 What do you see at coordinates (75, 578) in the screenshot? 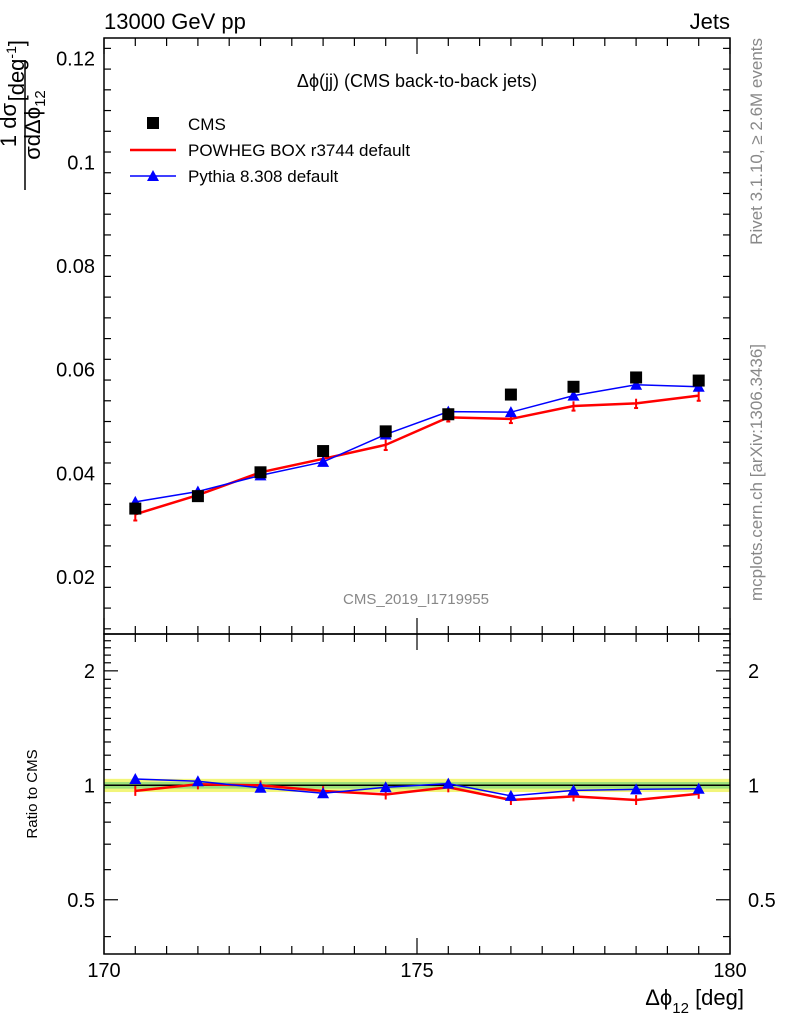
I see `main-y-tick-label: 0.02` at bounding box center [75, 578].